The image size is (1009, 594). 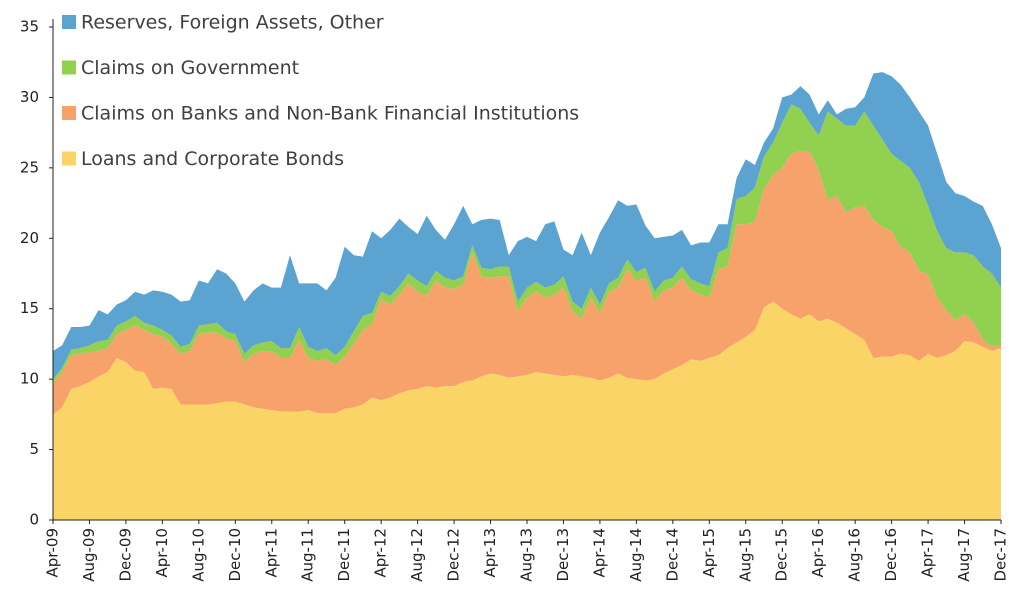 What do you see at coordinates (563, 555) in the screenshot?
I see `x-tick-label: Dec-13` at bounding box center [563, 555].